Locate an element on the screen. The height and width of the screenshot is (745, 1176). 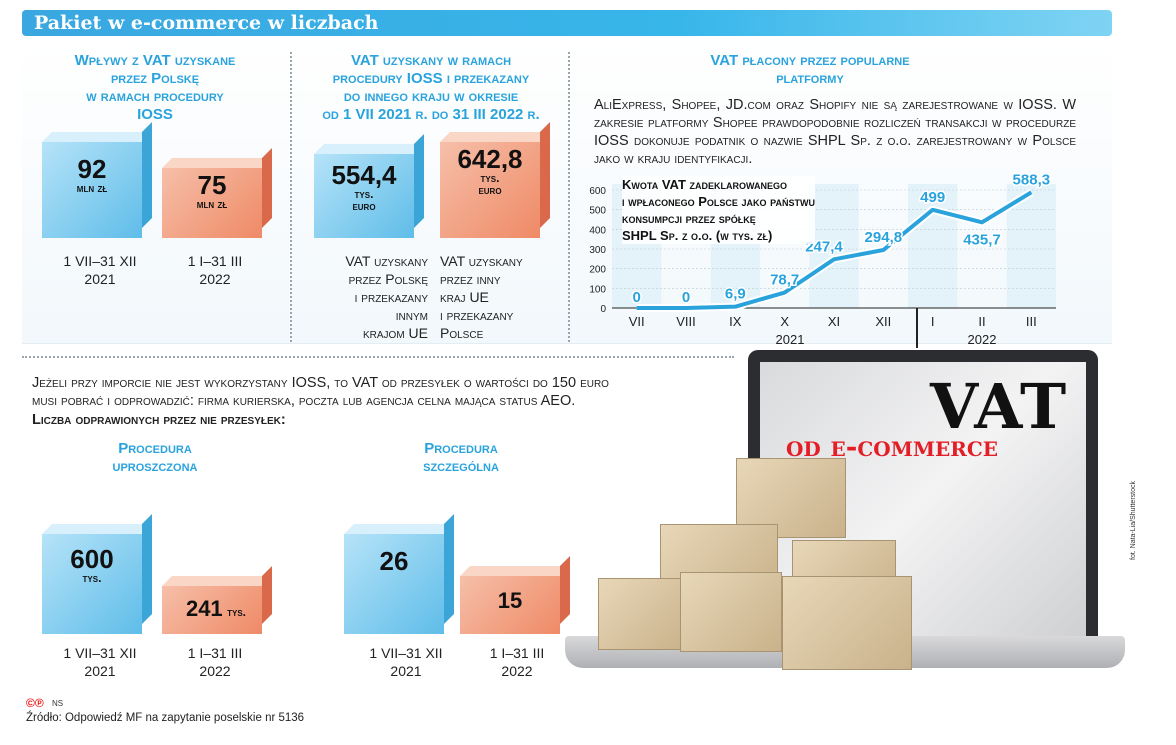
bar-ioss-pl-out: 554,4 tys. euro is located at coordinates (370, 186).